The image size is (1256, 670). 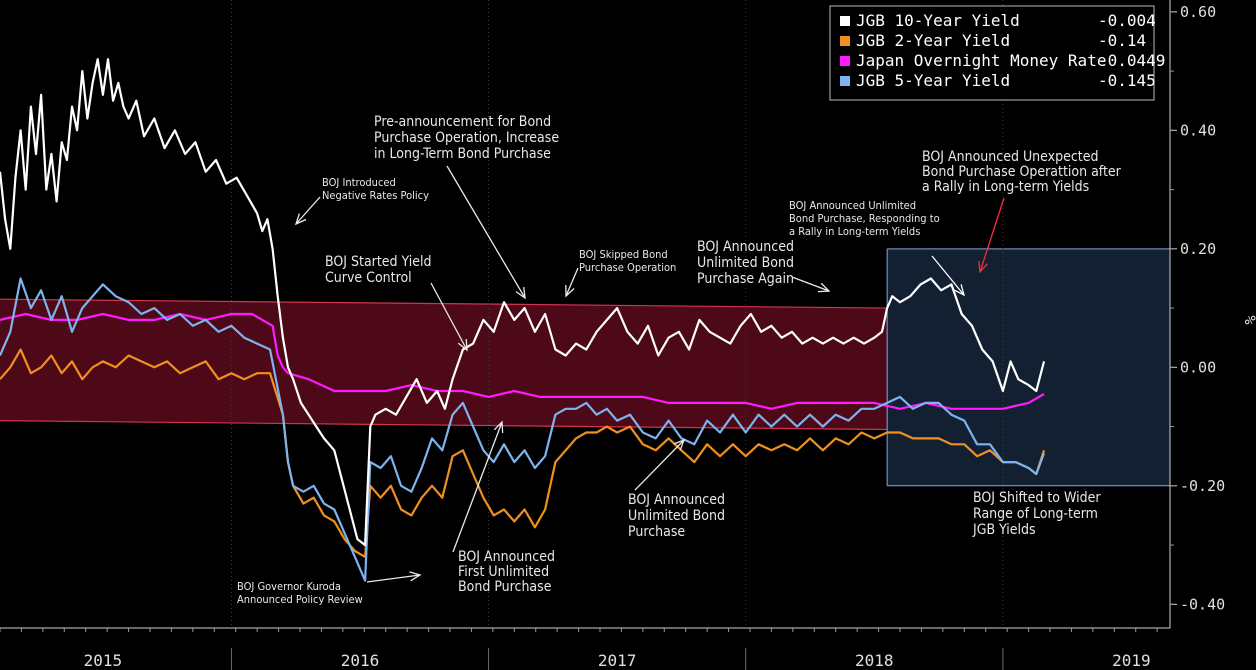 What do you see at coordinates (627, 267) in the screenshot?
I see `annotation-4-line-2: Purchase Operation` at bounding box center [627, 267].